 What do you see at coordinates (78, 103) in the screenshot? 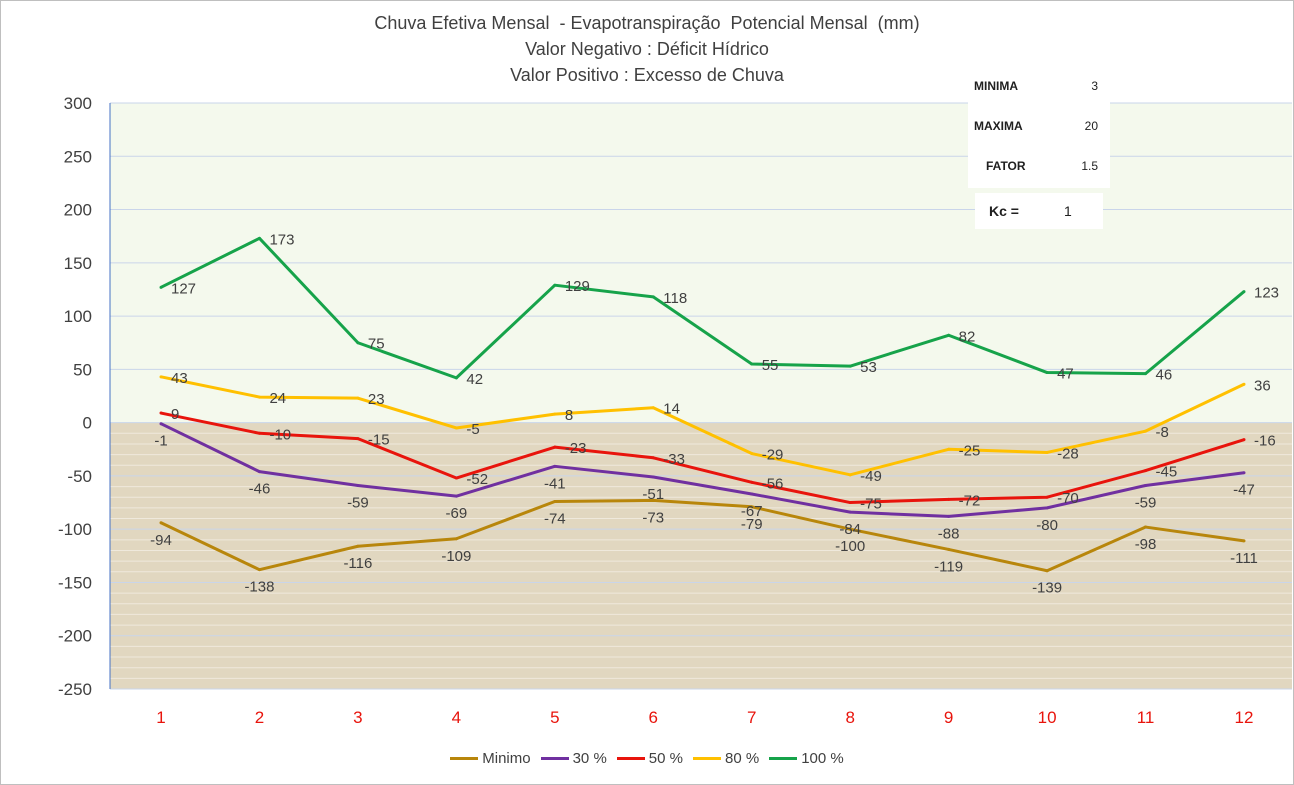
I see `y-tick-label: 300` at bounding box center [78, 103].